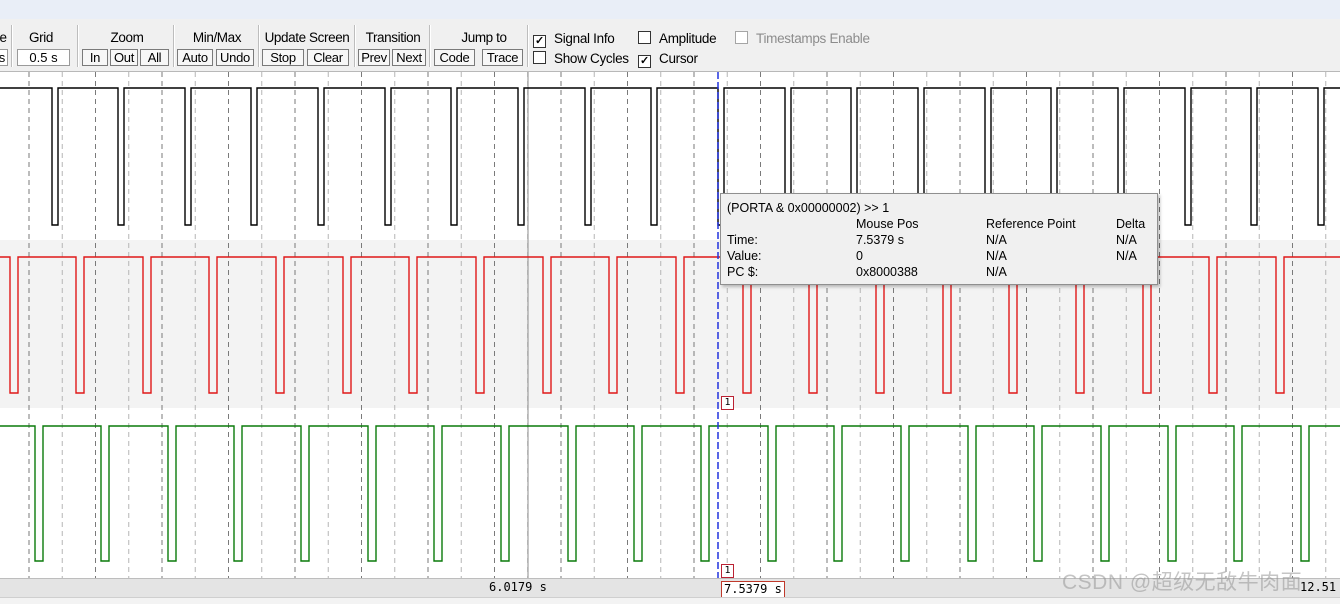 Image resolution: width=1340 pixels, height=604 pixels. What do you see at coordinates (1318, 587) in the screenshot?
I see `time-label-right: 12.51` at bounding box center [1318, 587].